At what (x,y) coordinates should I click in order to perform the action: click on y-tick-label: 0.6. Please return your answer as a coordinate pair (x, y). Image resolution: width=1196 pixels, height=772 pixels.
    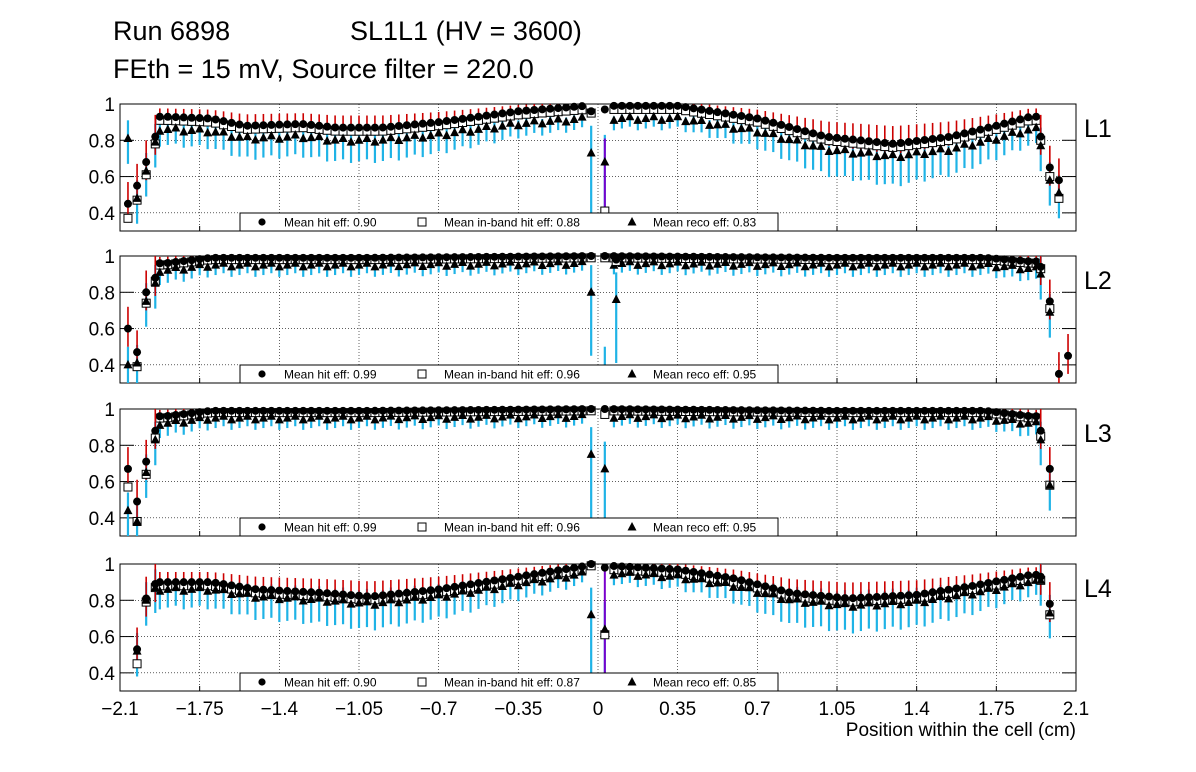
    Looking at the image, I should click on (102, 638).